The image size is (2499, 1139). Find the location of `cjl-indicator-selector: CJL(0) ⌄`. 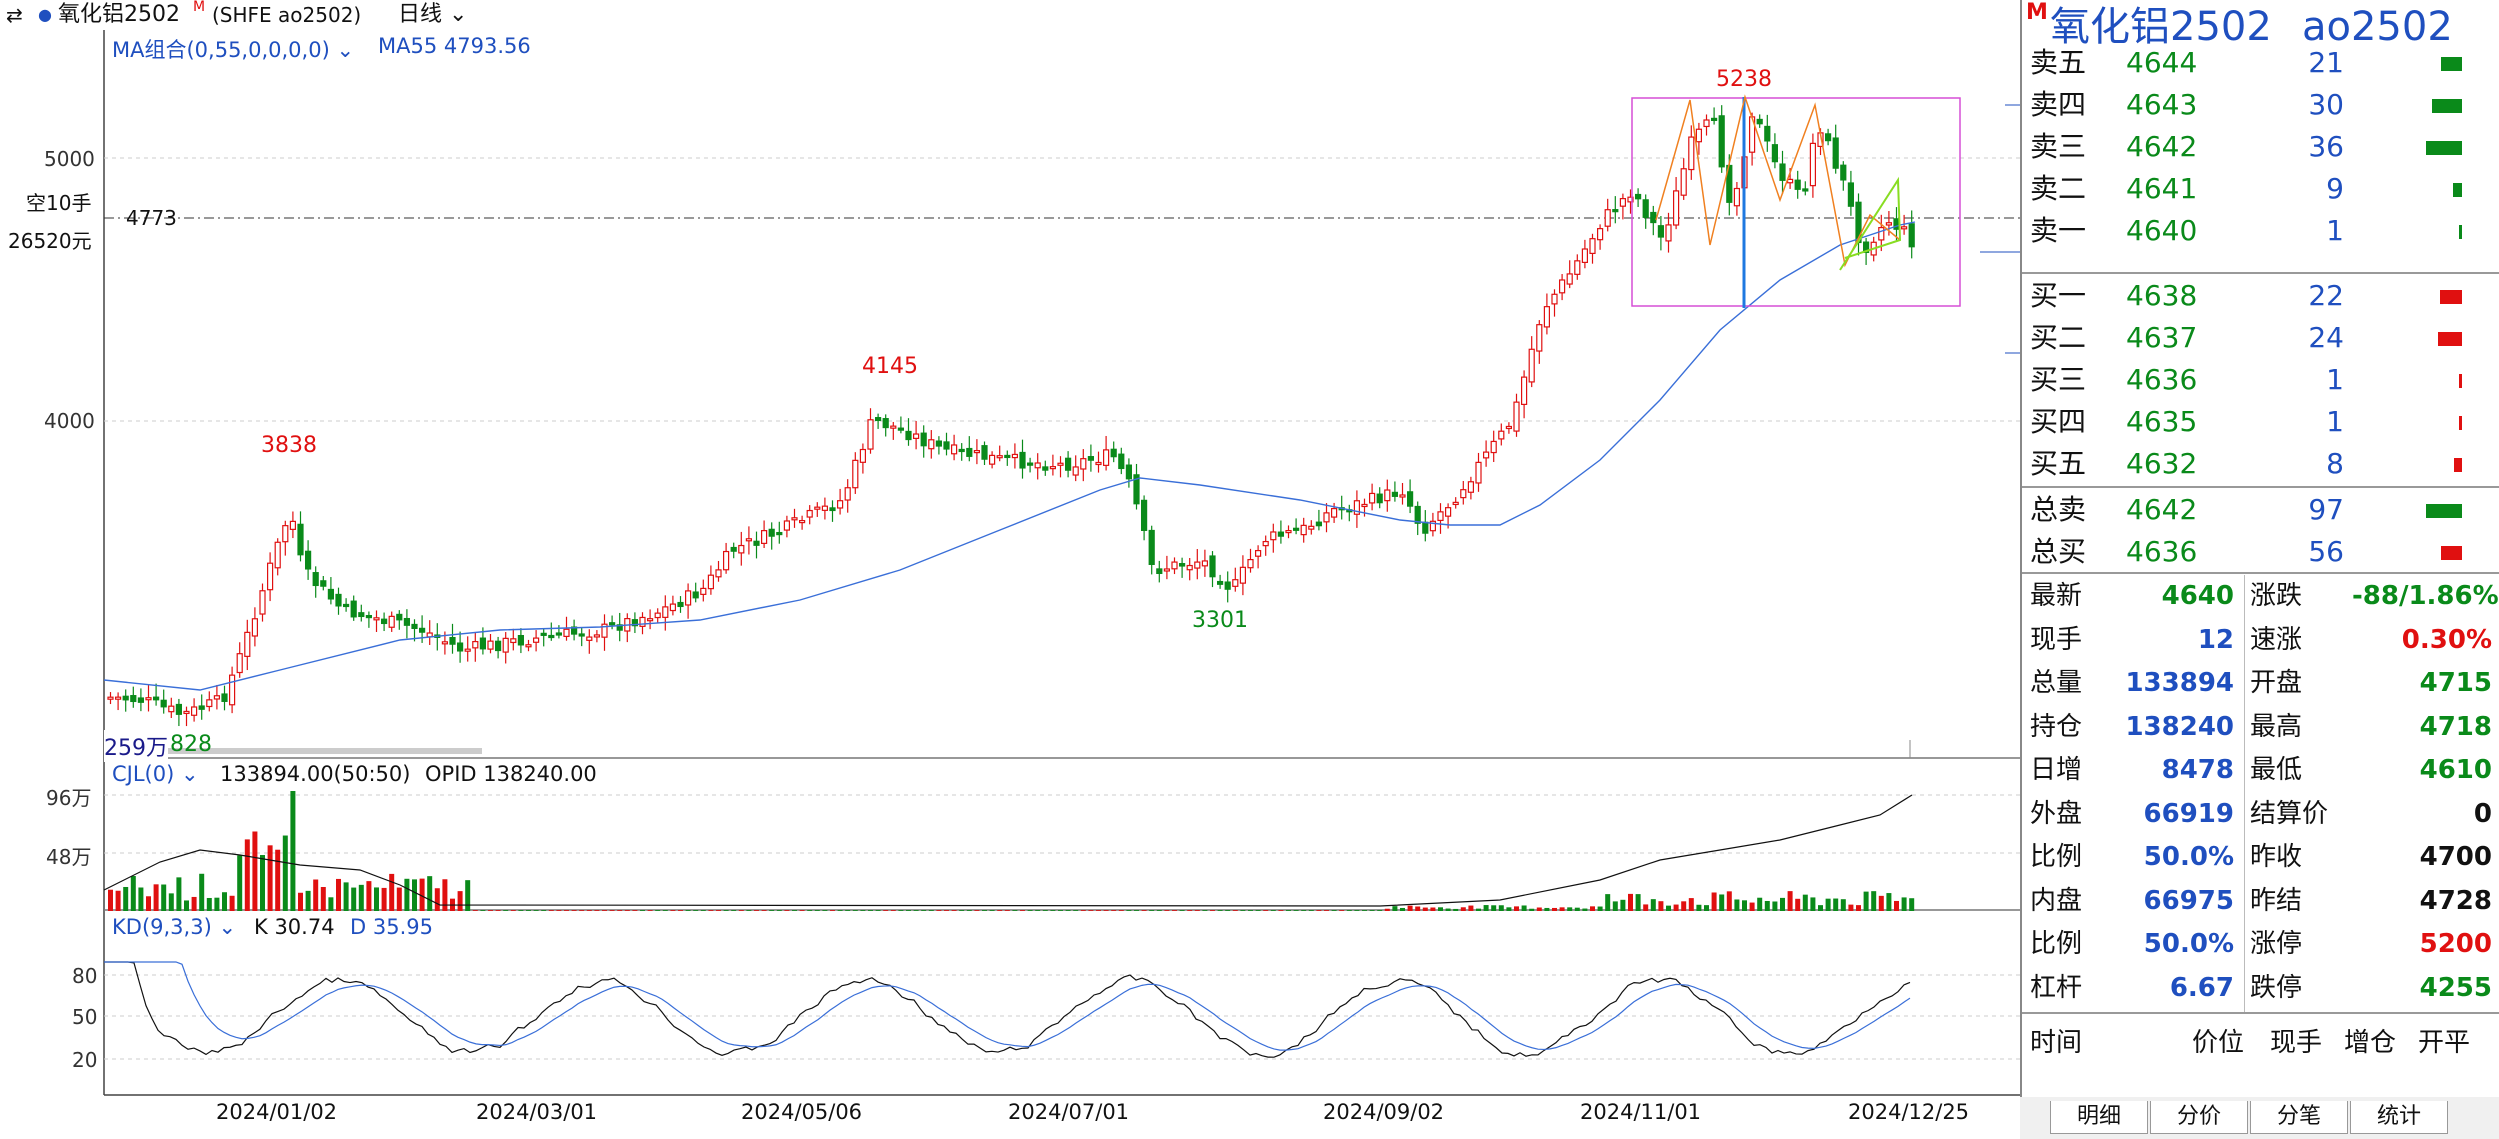

cjl-indicator-selector: CJL(0) ⌄ is located at coordinates (155, 774).